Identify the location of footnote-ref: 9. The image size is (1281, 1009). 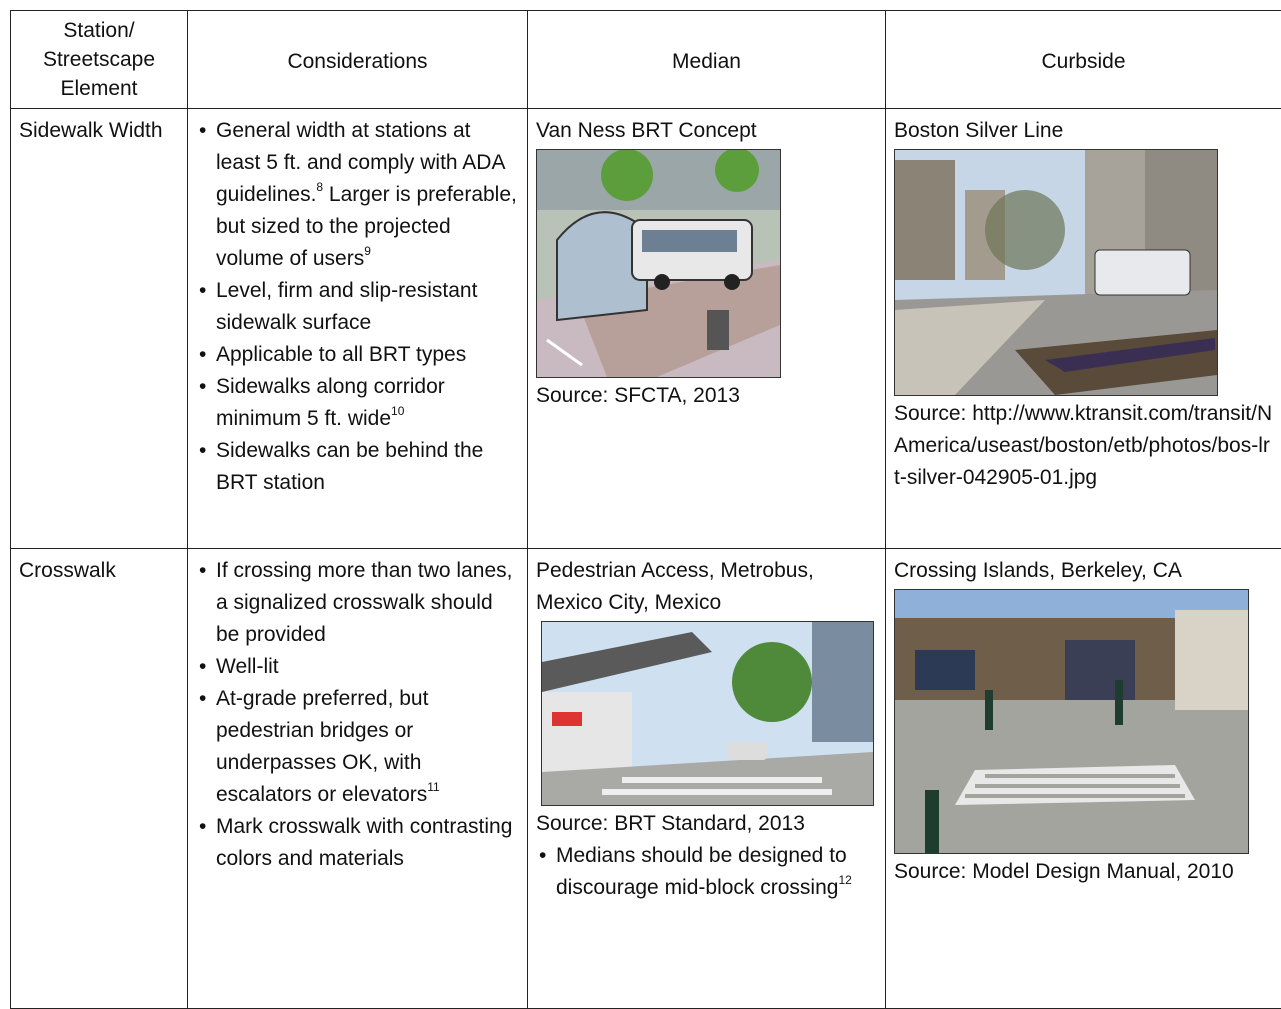
(367, 251).